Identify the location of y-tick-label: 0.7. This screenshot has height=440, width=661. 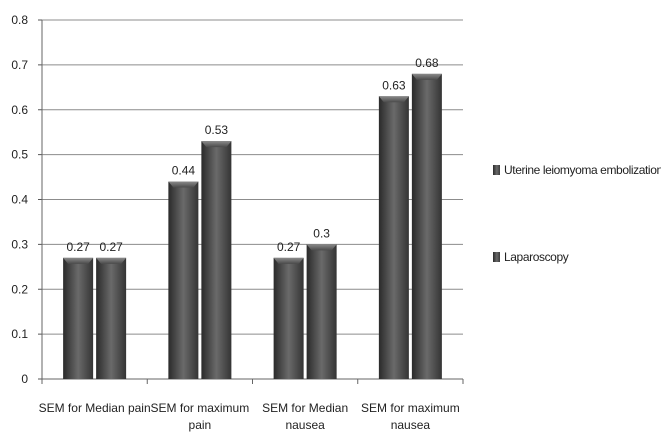
(19, 65).